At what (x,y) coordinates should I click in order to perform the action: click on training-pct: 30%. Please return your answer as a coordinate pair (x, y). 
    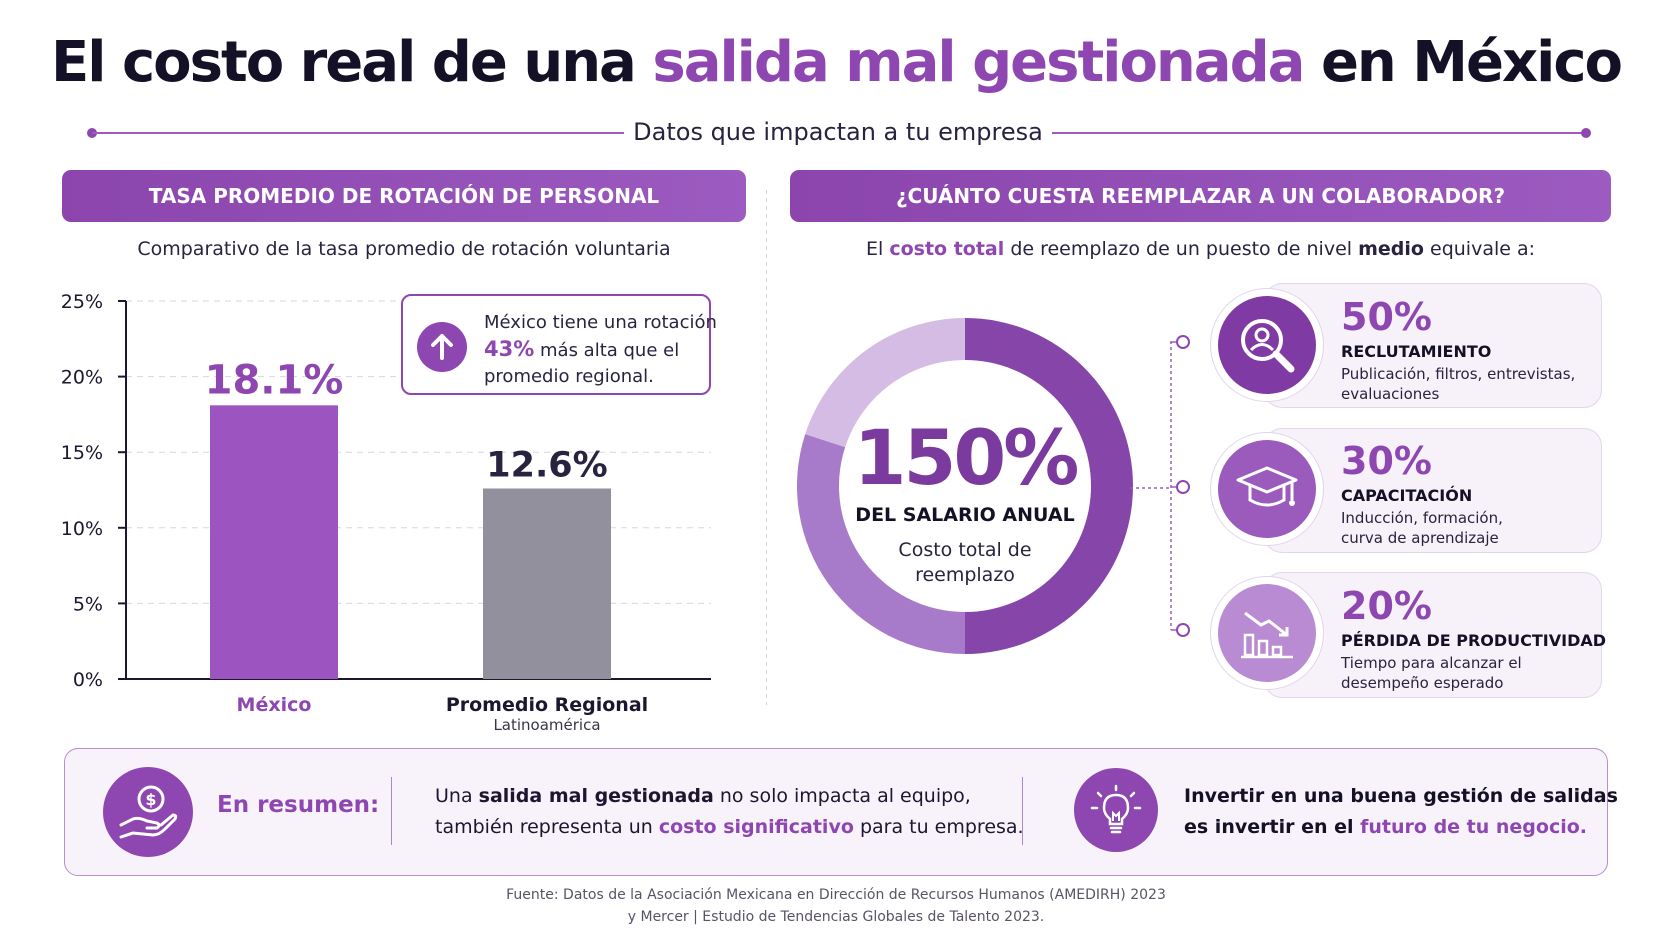
    Looking at the image, I should click on (1386, 461).